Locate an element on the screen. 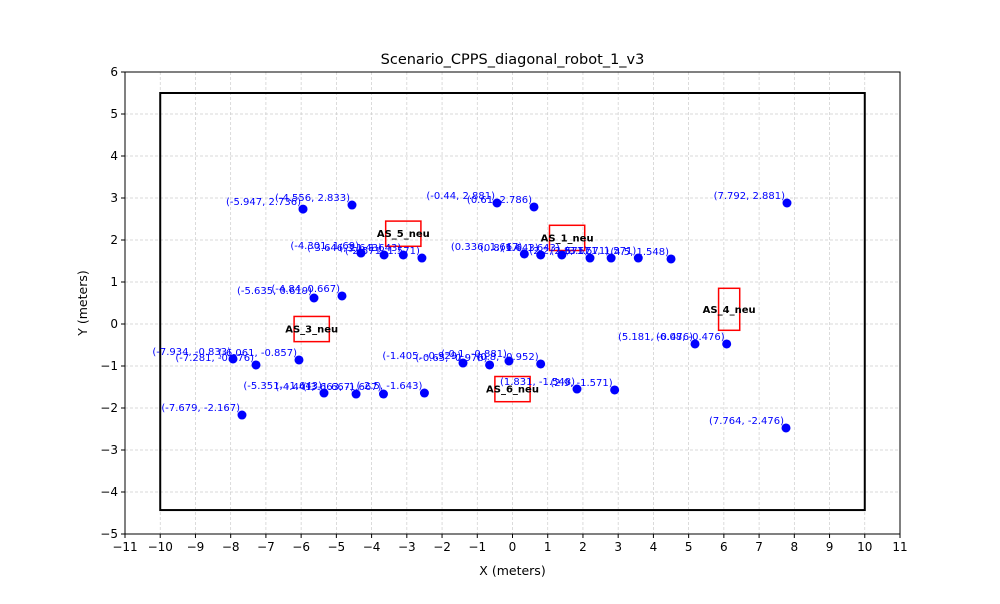 The image size is (1000, 604). x-tick-label: −10 is located at coordinates (160, 547).